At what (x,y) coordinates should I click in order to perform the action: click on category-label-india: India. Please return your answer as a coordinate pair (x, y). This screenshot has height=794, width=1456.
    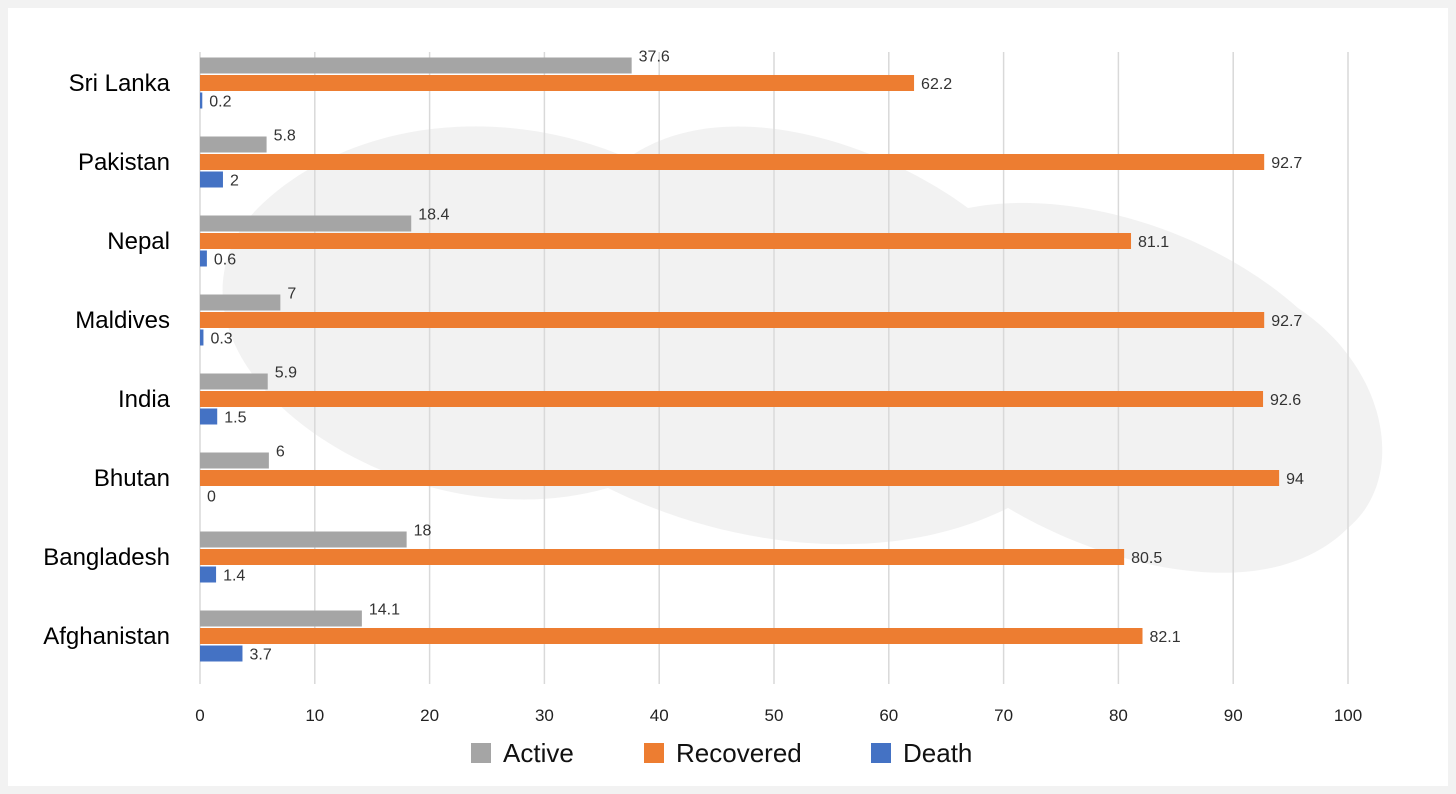
    Looking at the image, I should click on (144, 399).